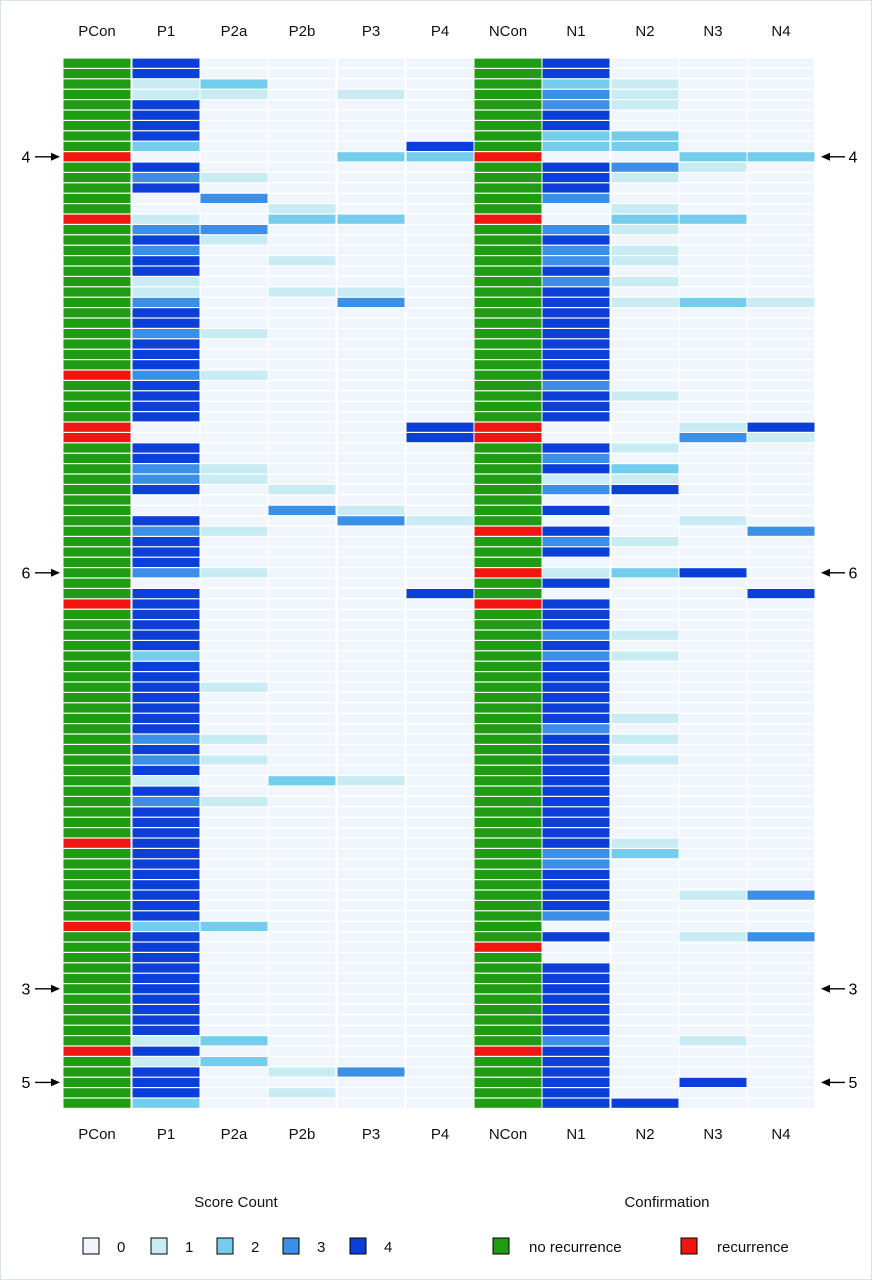  What do you see at coordinates (302, 1134) in the screenshot?
I see `column-label-bottom-p2b: P2b` at bounding box center [302, 1134].